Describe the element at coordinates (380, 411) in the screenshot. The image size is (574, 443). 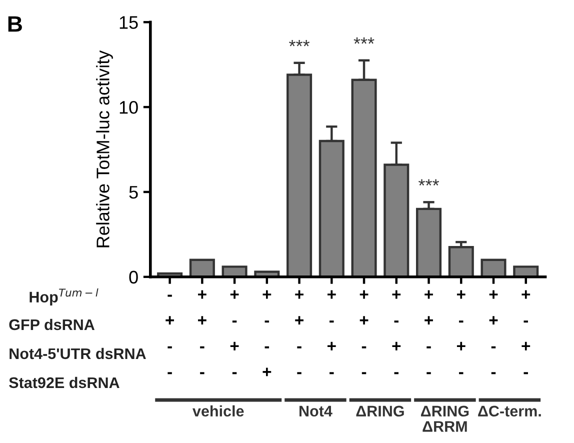
I see `text: ΔRING` at that location.